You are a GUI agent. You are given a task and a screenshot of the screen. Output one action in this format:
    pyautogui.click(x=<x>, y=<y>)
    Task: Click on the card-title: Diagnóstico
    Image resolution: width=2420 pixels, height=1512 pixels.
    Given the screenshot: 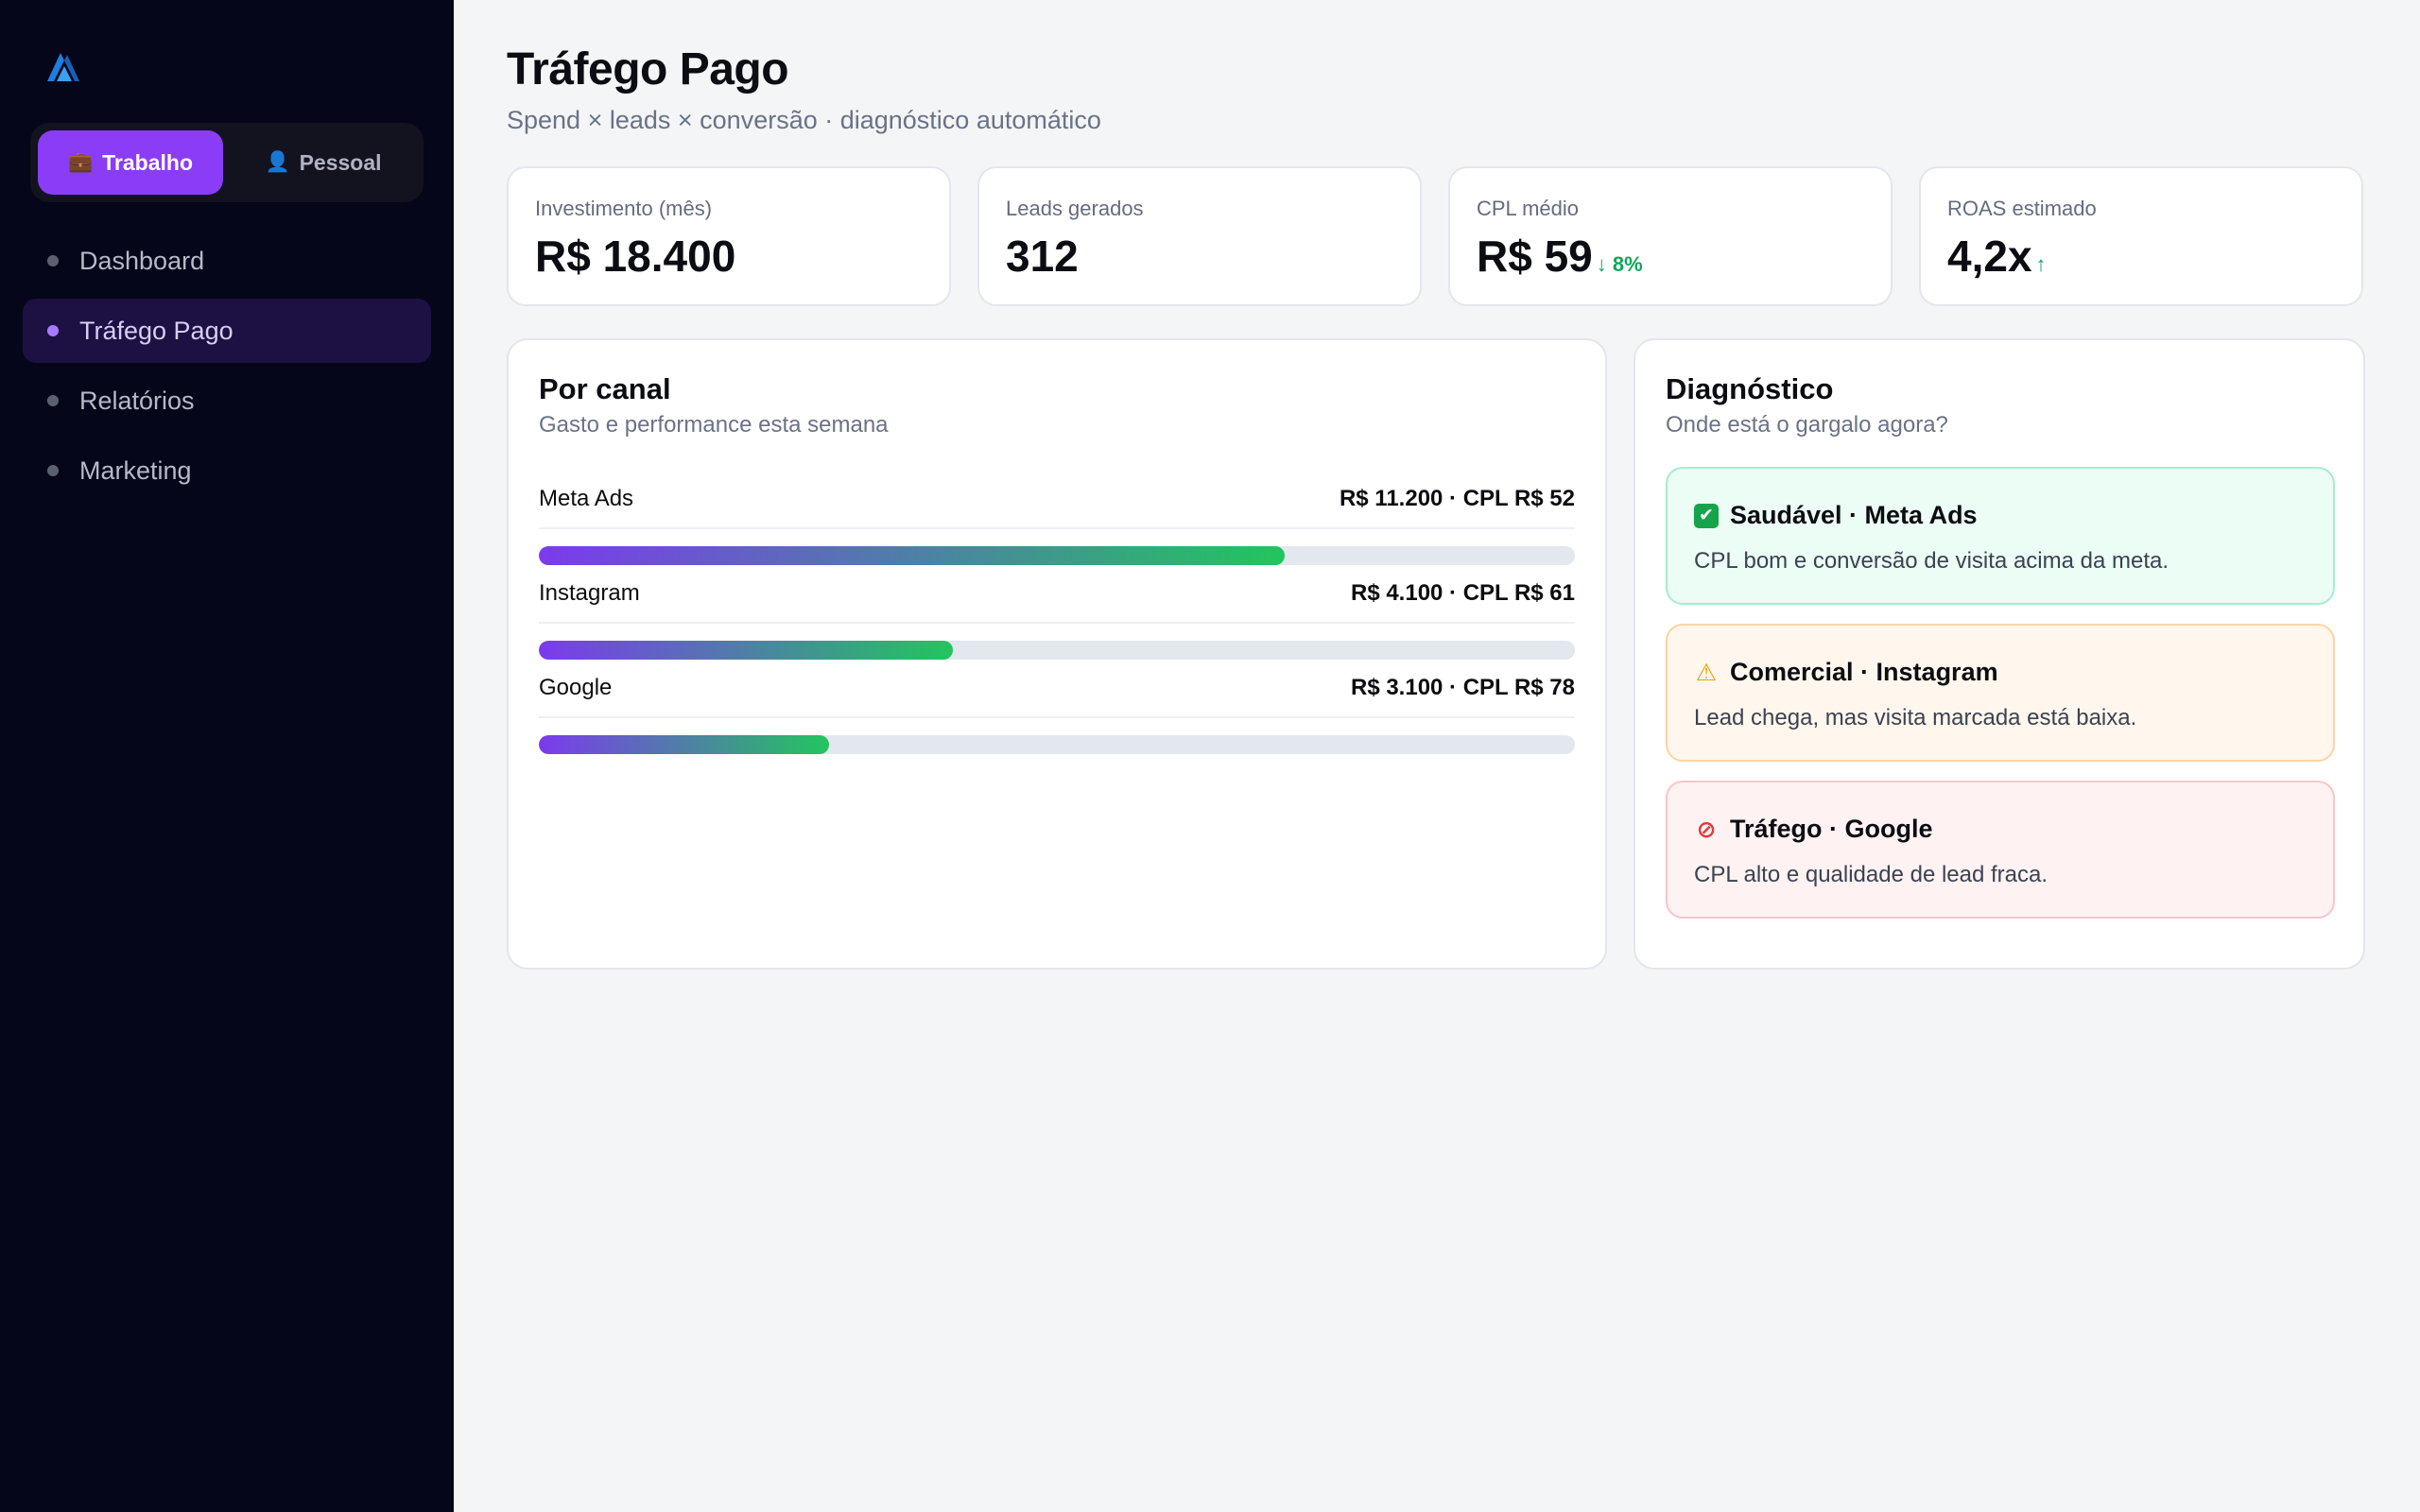 What is the action you would take?
    pyautogui.click(x=1750, y=388)
    